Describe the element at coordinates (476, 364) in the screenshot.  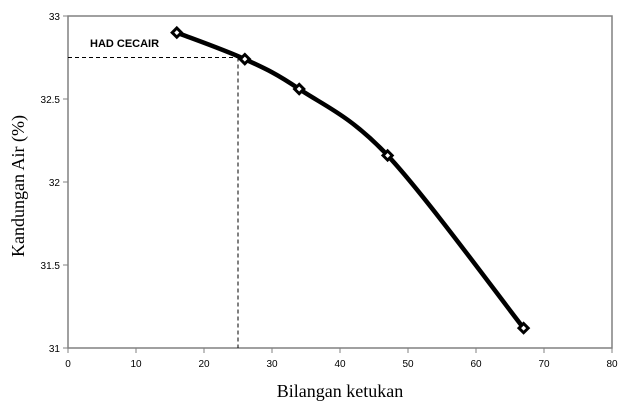
I see `x-tick-label: 60` at that location.